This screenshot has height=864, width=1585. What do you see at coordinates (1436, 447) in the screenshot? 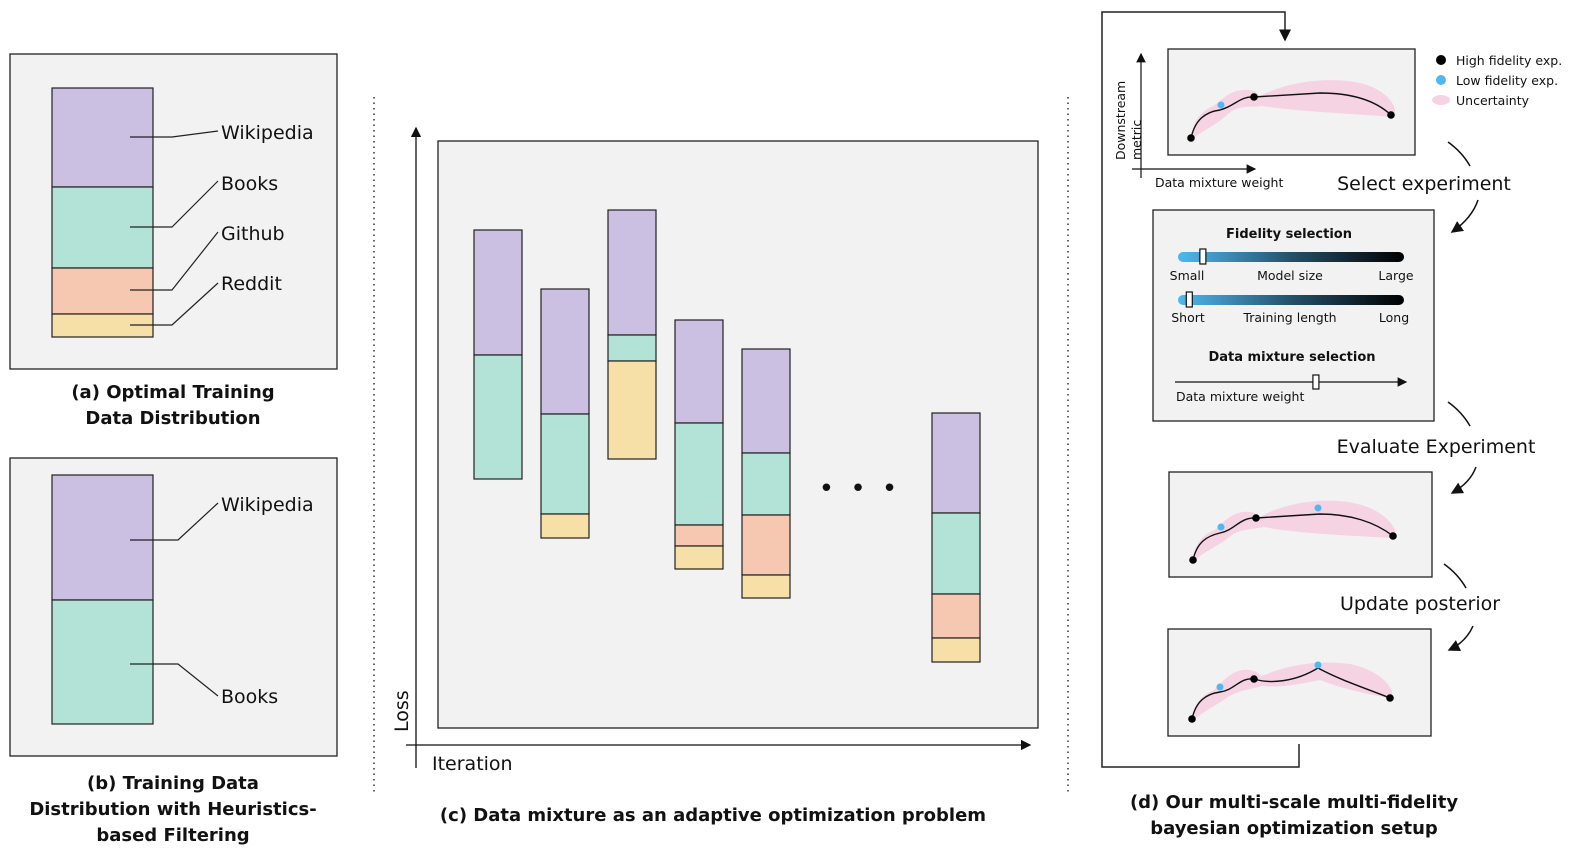
I see `step-evaluate-experiment: Evaluate Experiment` at bounding box center [1436, 447].